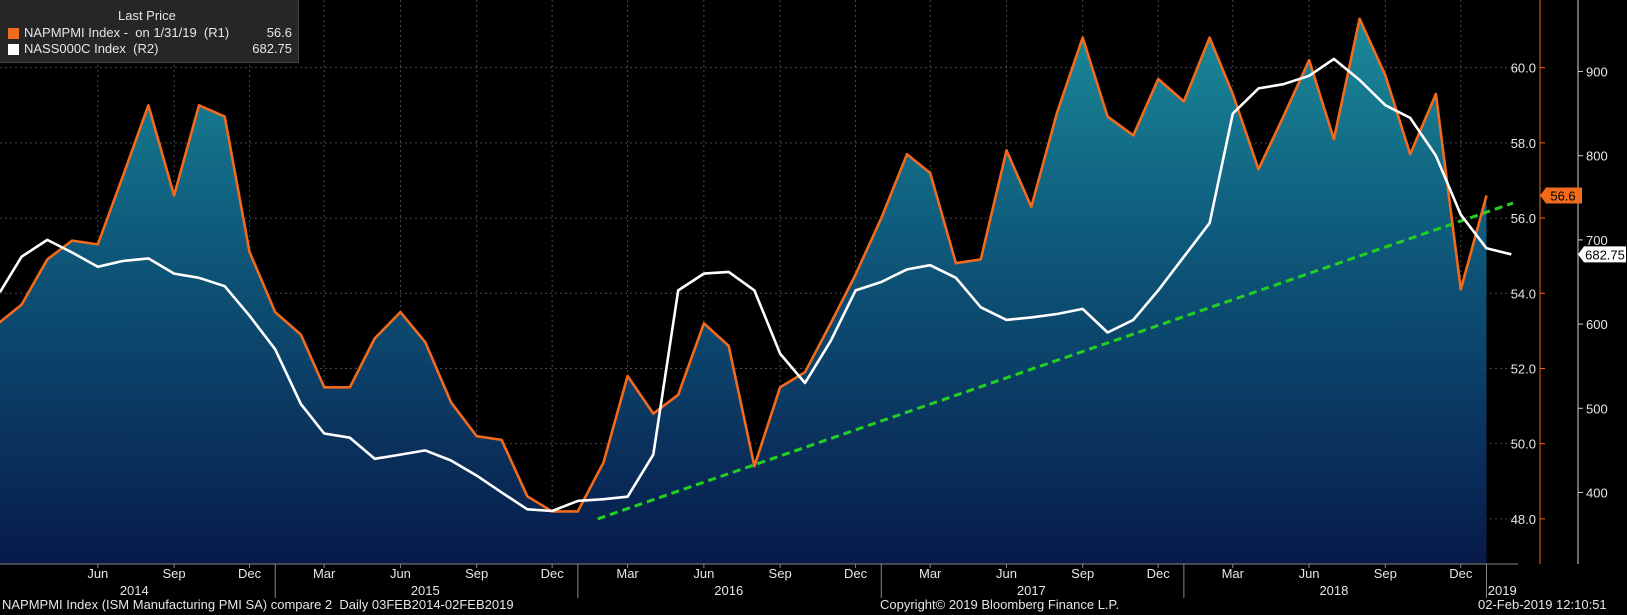 This screenshot has height=615, width=1627. I want to click on legend-item-index: NASS000C Index (R2) 682.75, so click(150, 49).